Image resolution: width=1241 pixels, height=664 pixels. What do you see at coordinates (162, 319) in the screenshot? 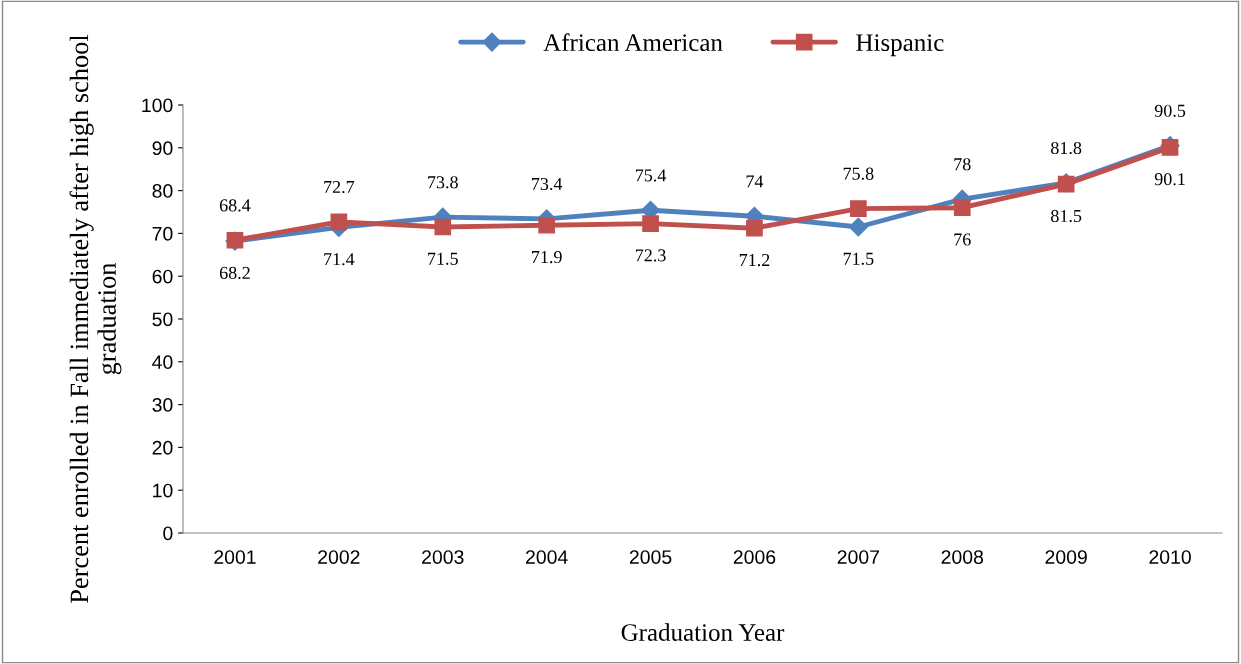
I see `y-tick-label: 50` at bounding box center [162, 319].